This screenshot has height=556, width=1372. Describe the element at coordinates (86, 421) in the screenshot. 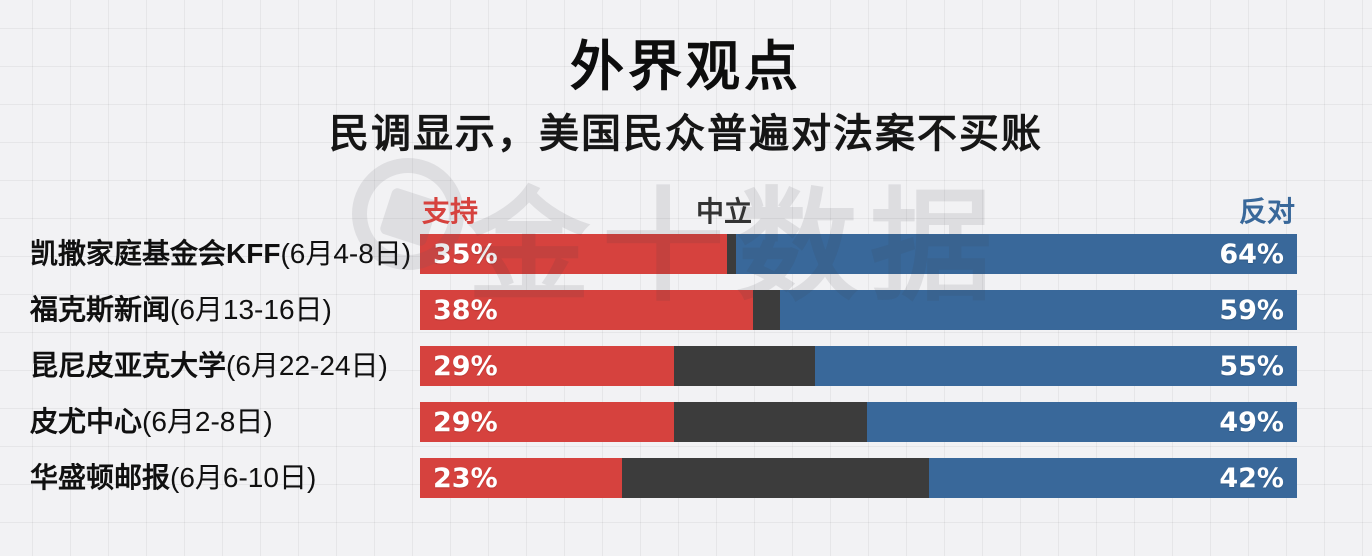

I see `poll-org-name: 皮尤中心` at that location.